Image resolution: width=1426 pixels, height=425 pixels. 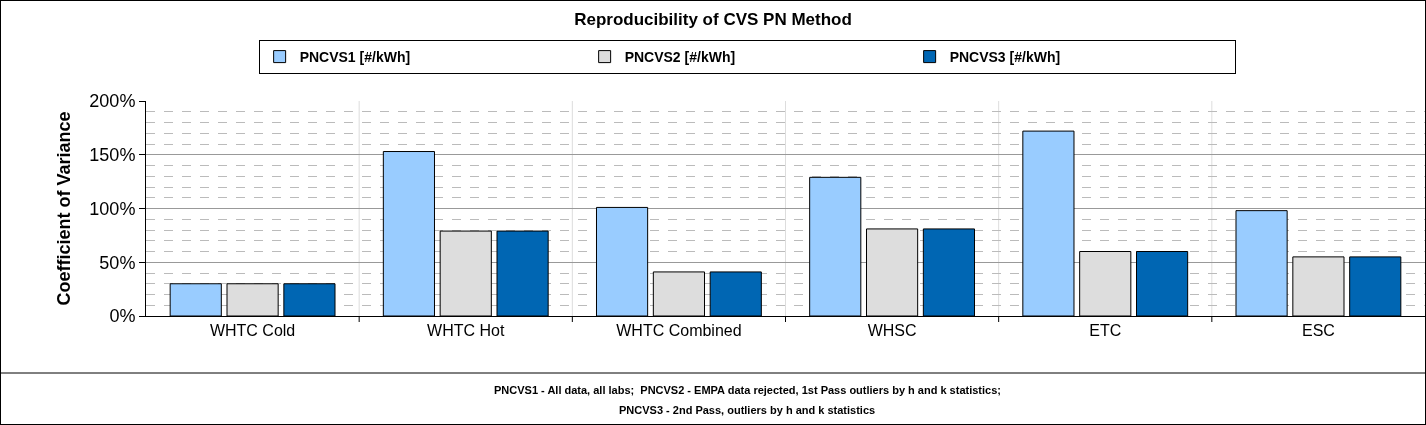 I want to click on text: PNCVS3 - 2nd Pass, outliers by h and k statistics, so click(x=747, y=410).